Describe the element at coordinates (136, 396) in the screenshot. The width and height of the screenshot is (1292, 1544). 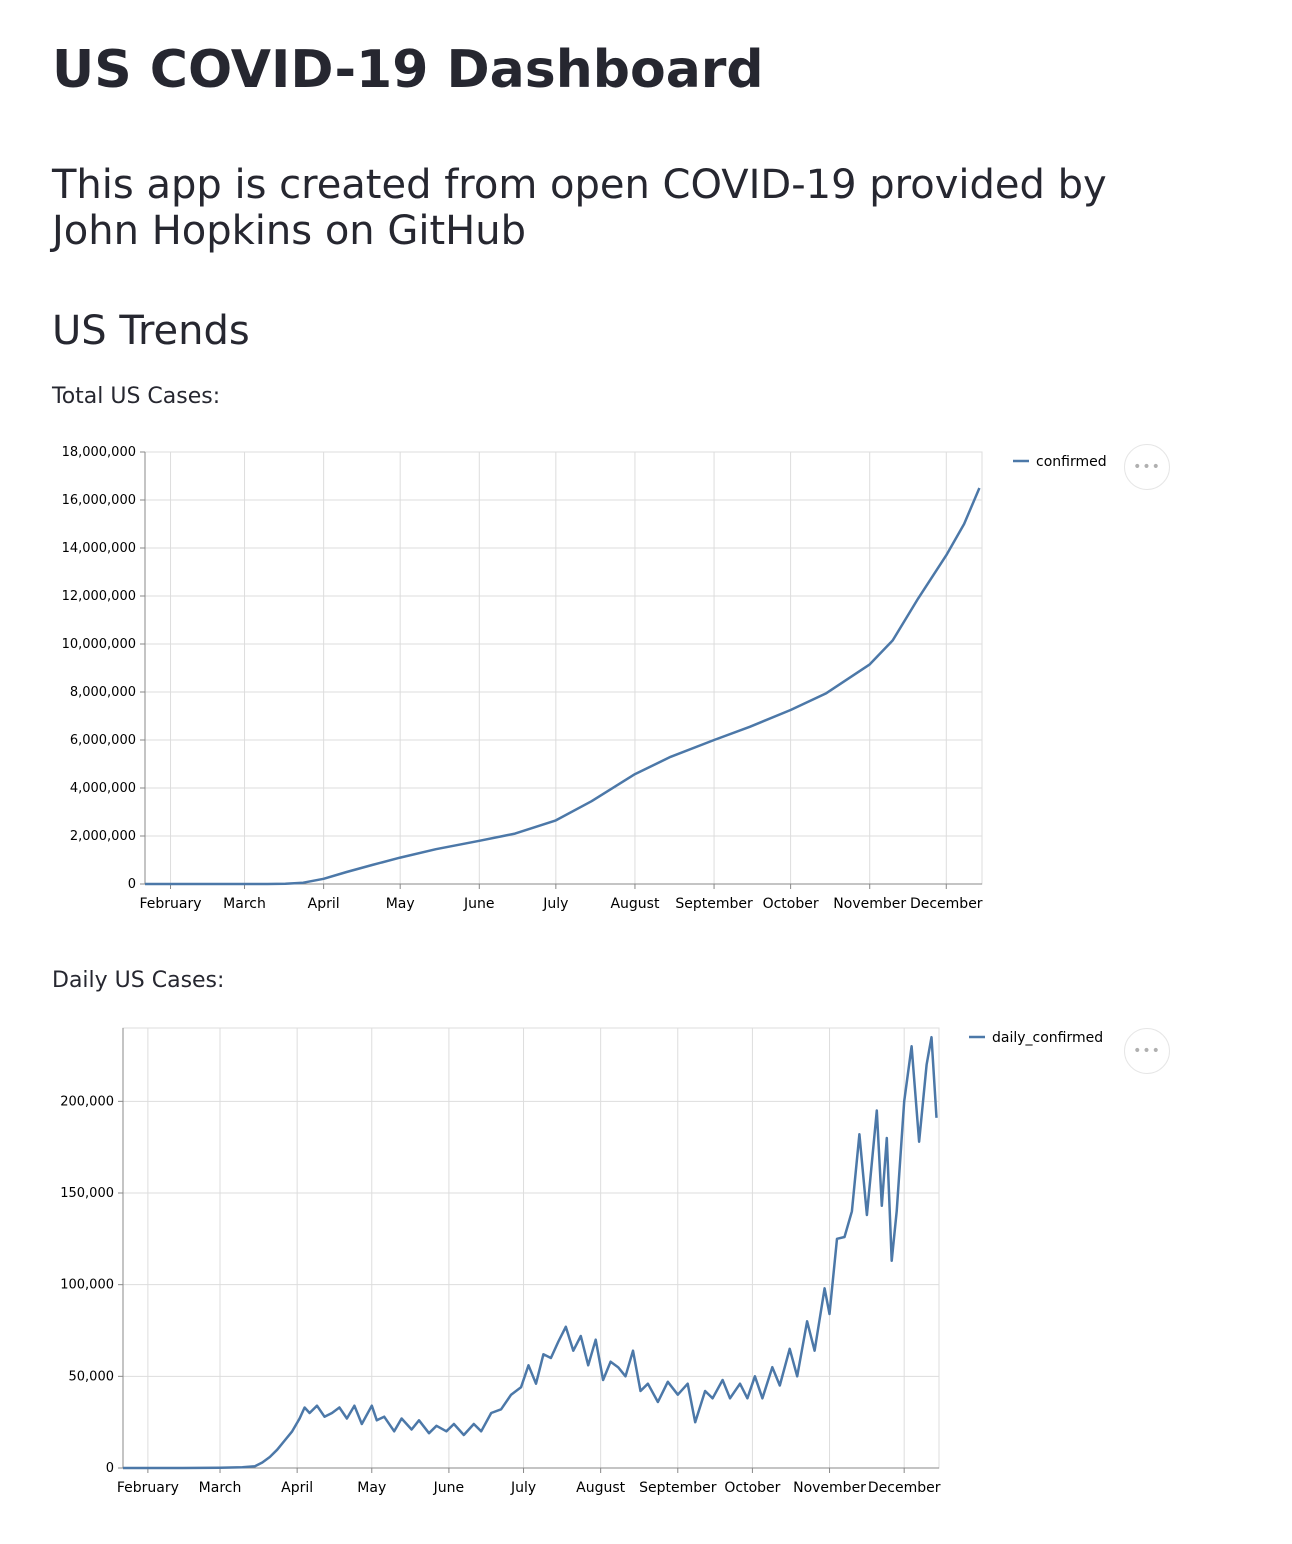
I see `total-cases-label: Total US Cases:` at that location.